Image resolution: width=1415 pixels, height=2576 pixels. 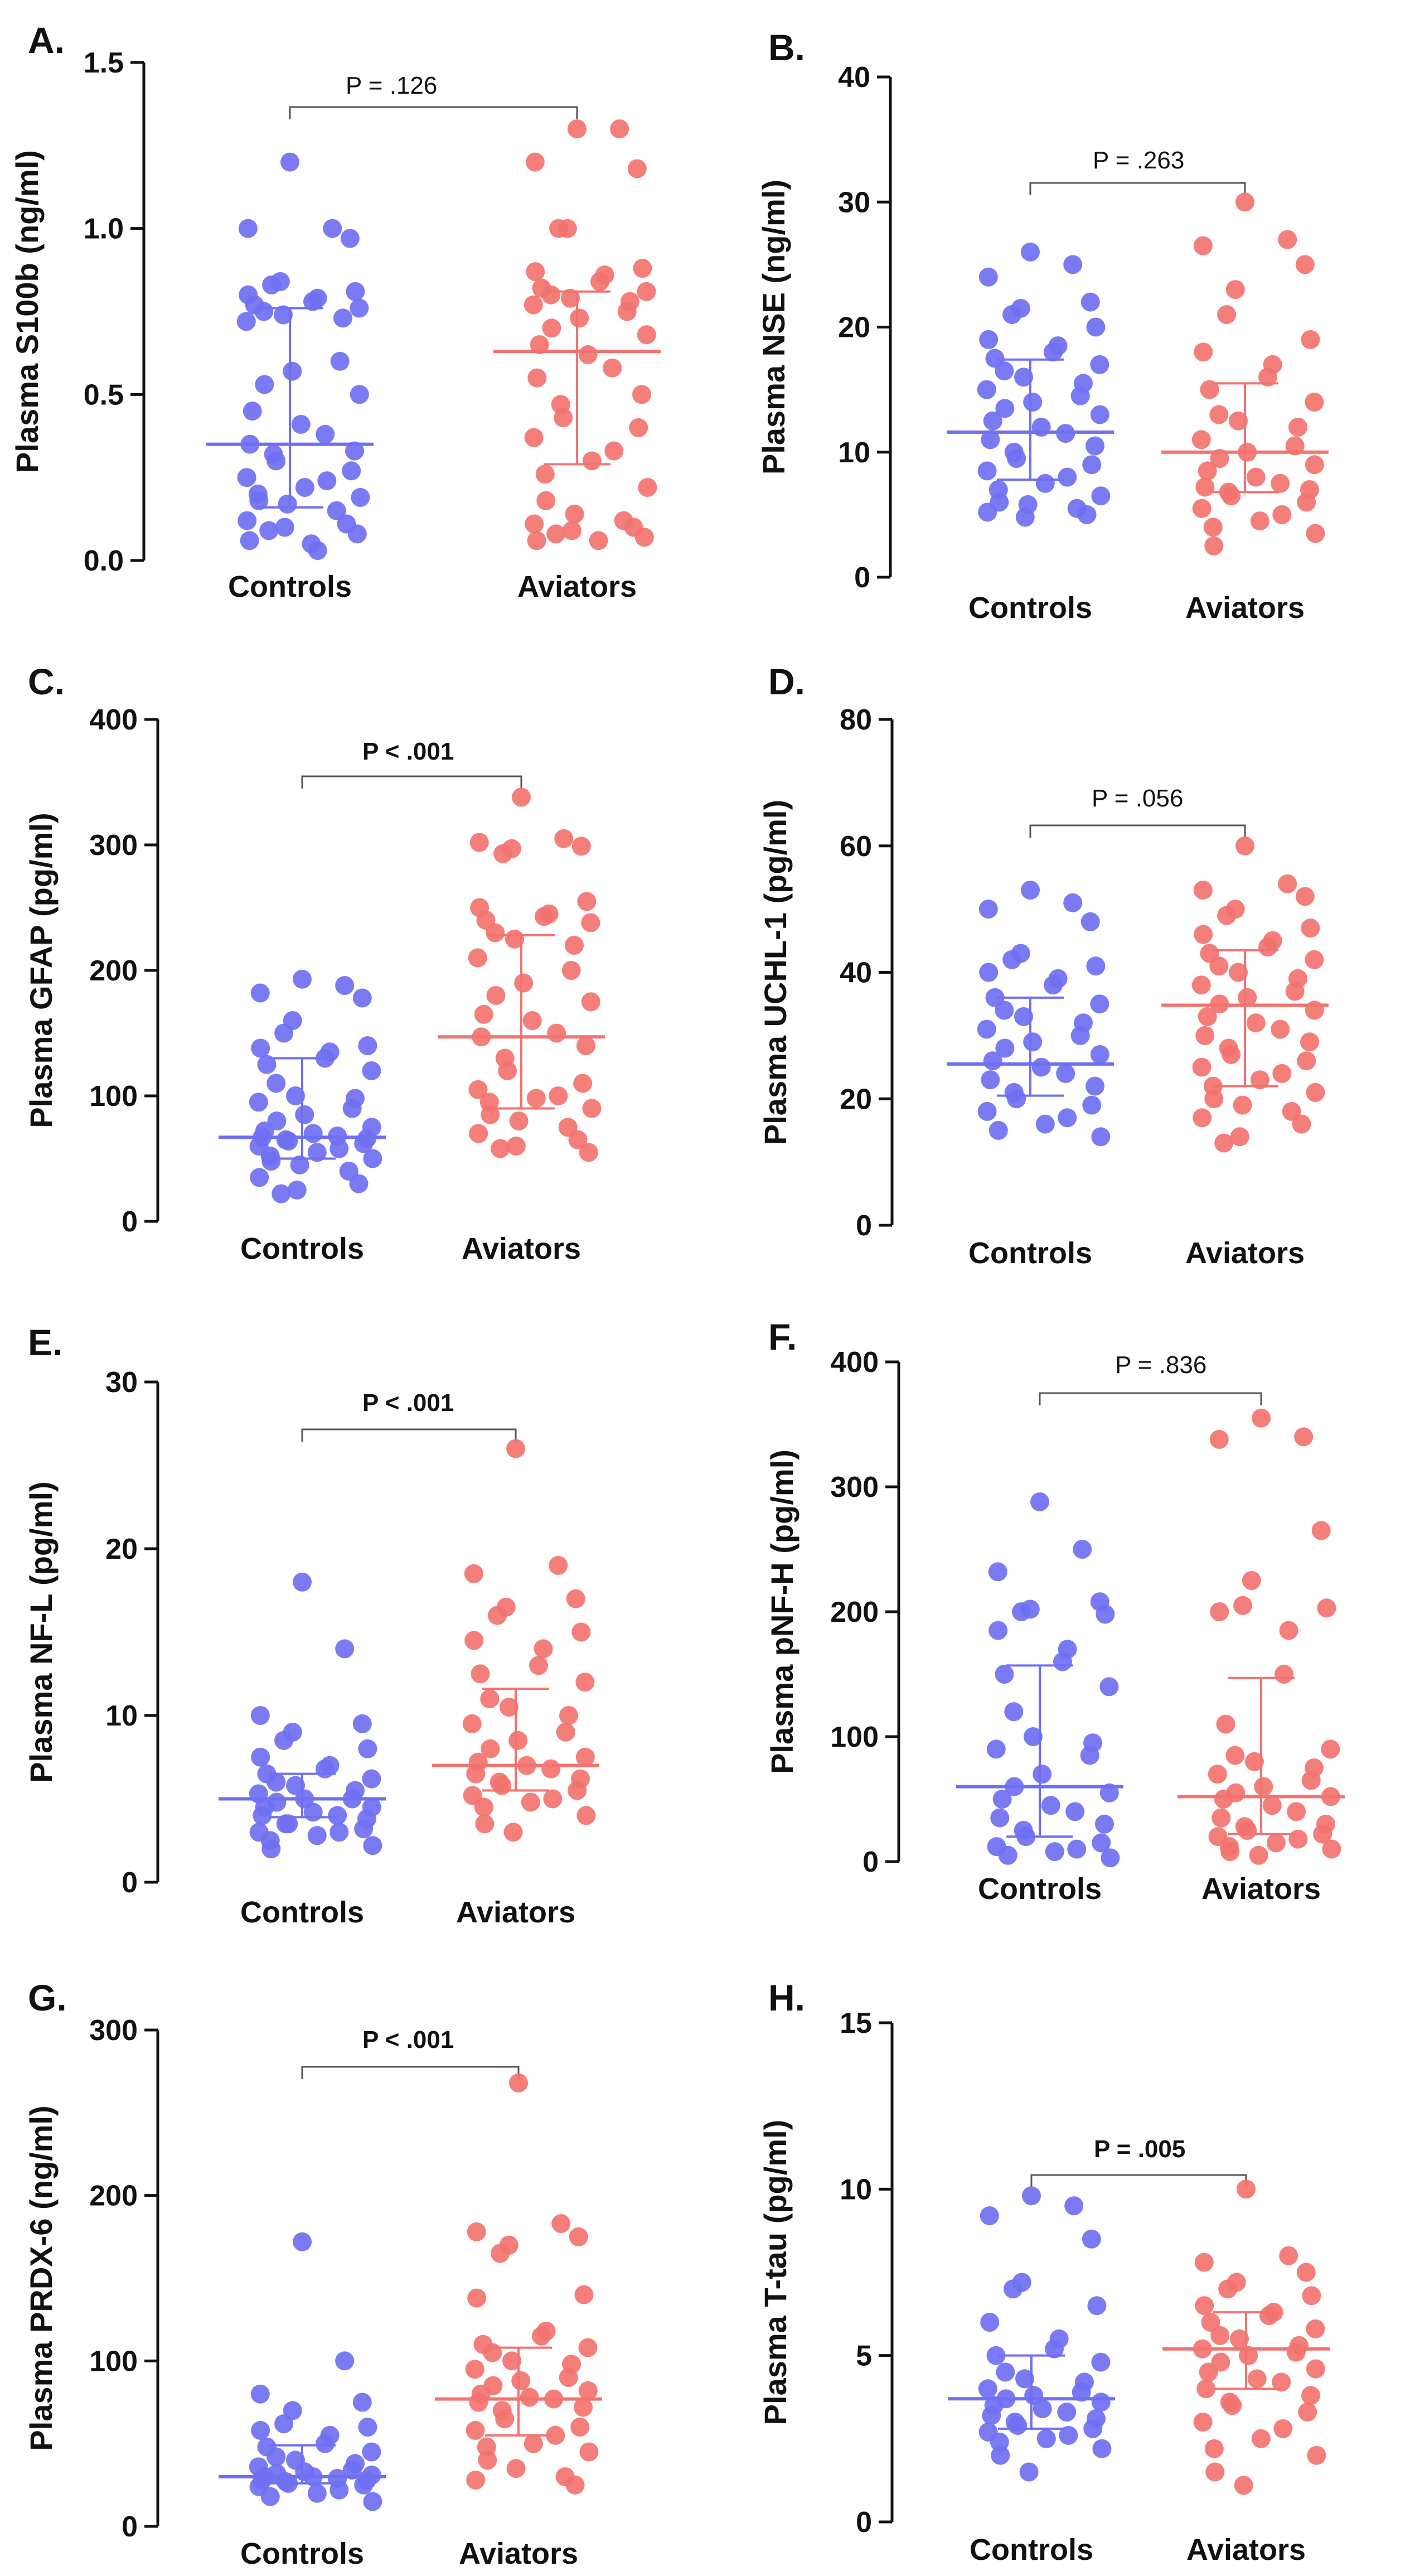 I want to click on y-axis-label: Plasma UCHL-1 (pg/ml), so click(x=775, y=973).